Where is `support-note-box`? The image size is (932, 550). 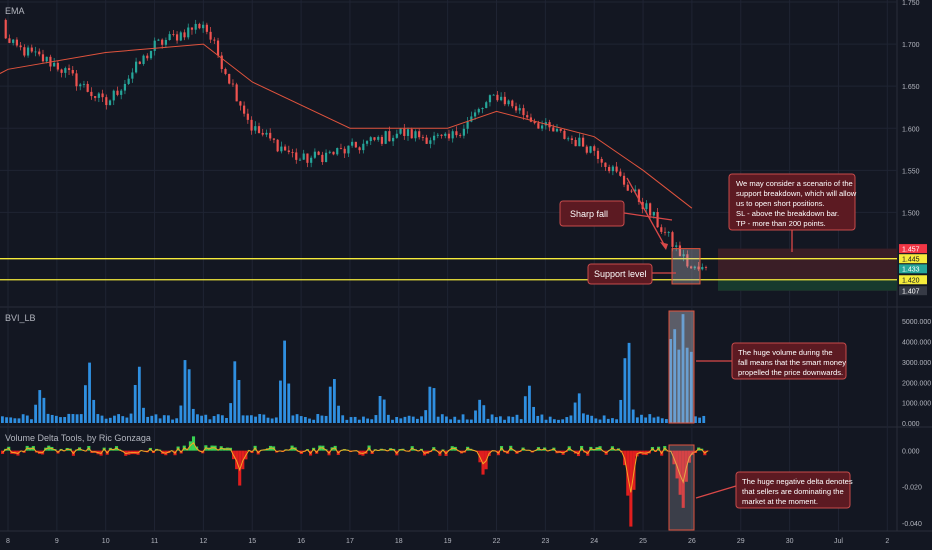 support-note-box is located at coordinates (620, 274).